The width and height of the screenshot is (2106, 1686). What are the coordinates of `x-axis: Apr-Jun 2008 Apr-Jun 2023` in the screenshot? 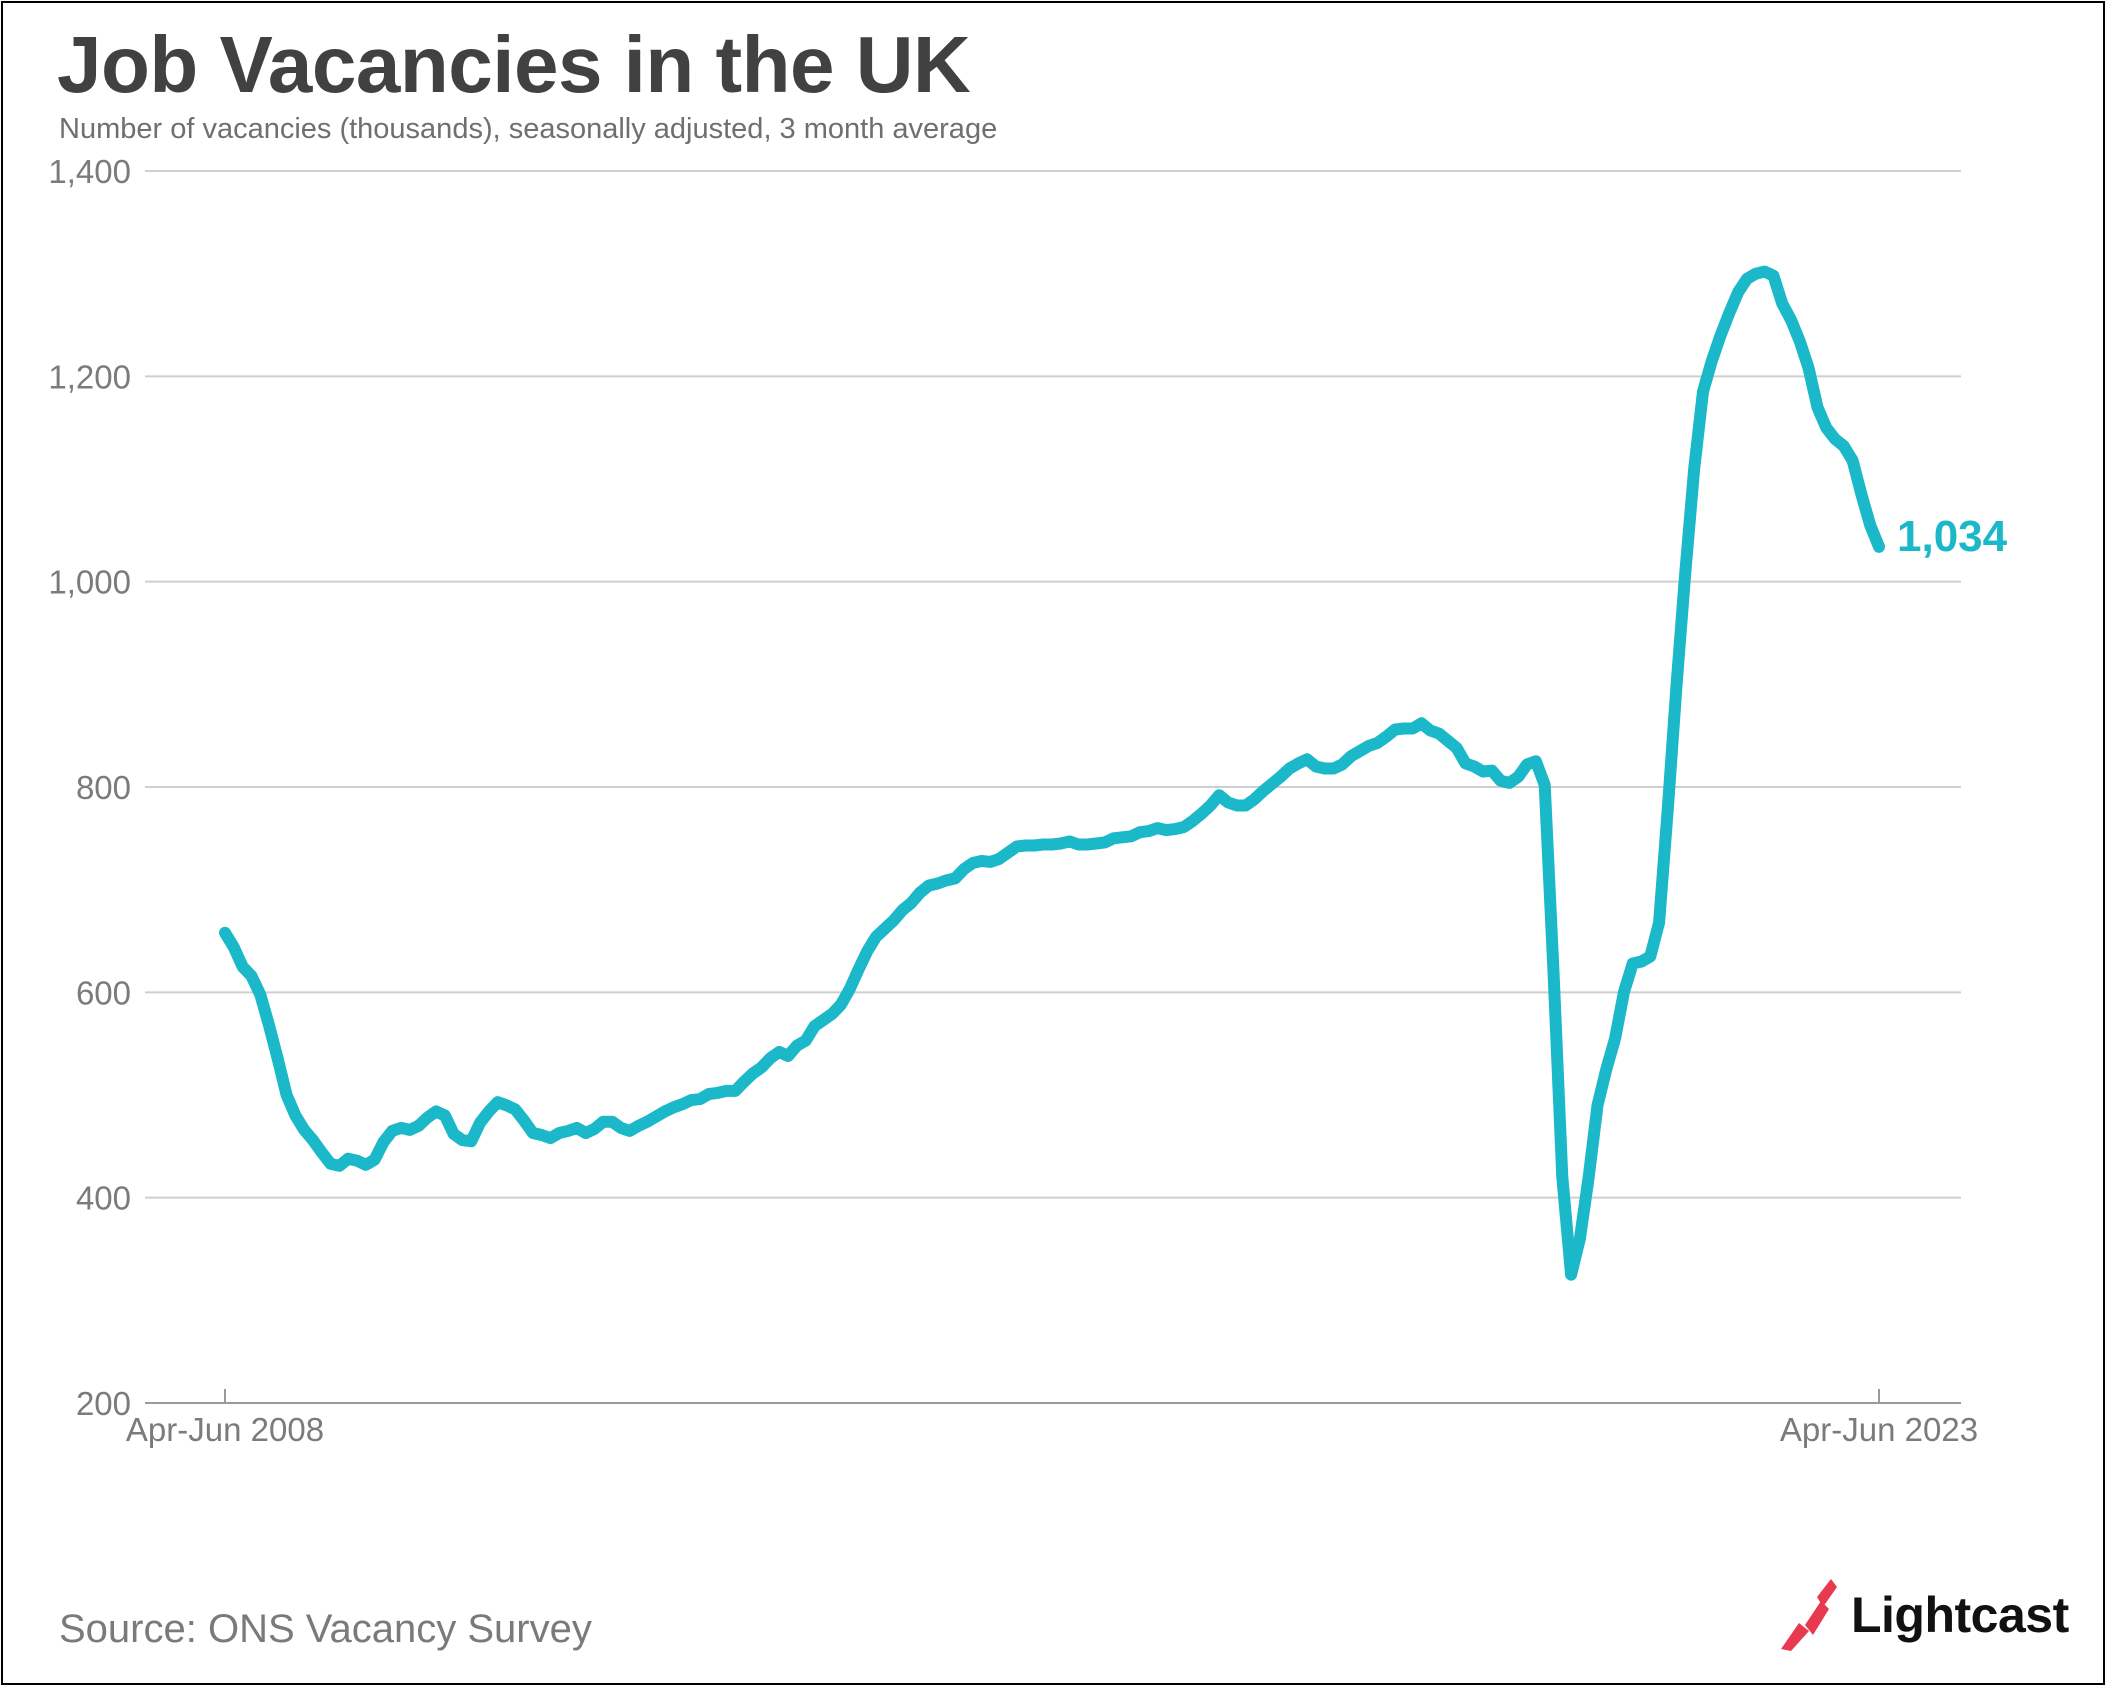 It's located at (1052, 1418).